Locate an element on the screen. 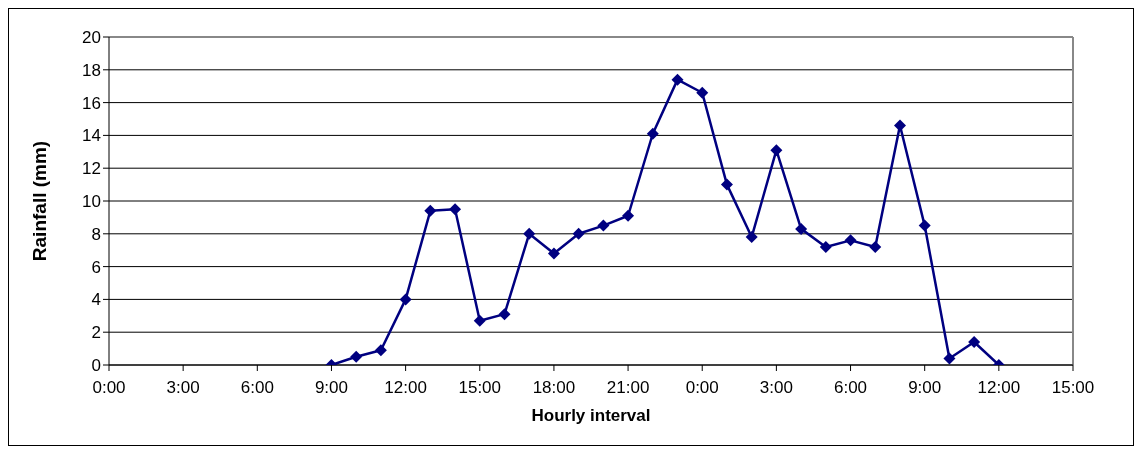 The height and width of the screenshot is (452, 1140). y-tick-label: 14 is located at coordinates (91, 136).